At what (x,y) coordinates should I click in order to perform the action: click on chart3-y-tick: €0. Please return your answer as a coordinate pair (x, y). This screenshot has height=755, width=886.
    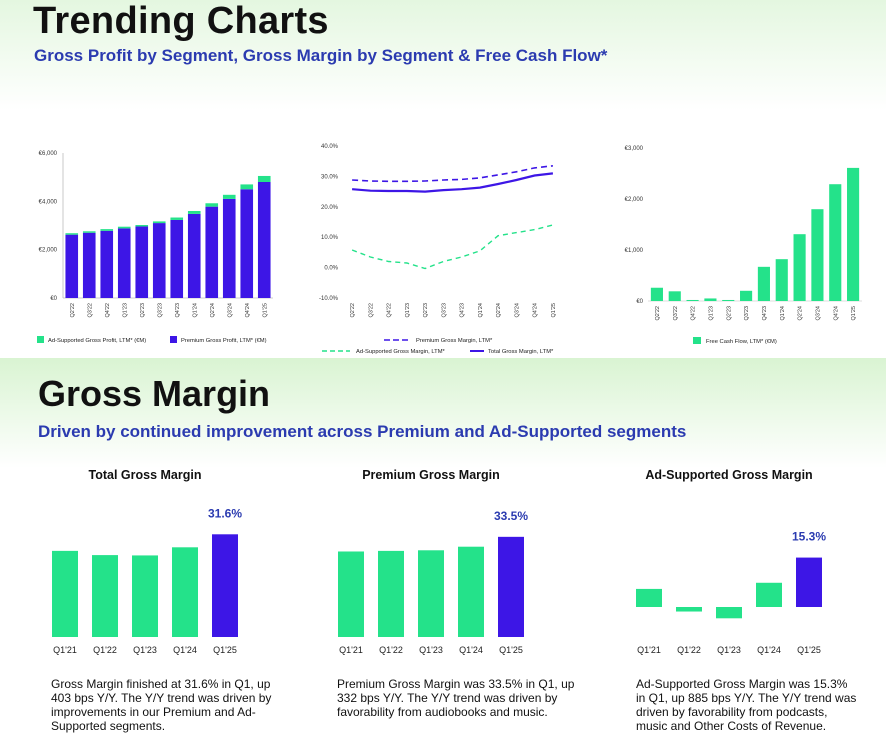
    Looking at the image, I should click on (639, 302).